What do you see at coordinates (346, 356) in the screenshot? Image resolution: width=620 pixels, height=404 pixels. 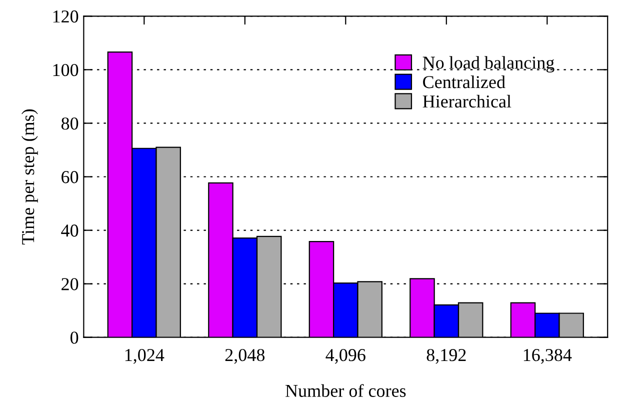 I see `x-tick-label: 4,096` at bounding box center [346, 356].